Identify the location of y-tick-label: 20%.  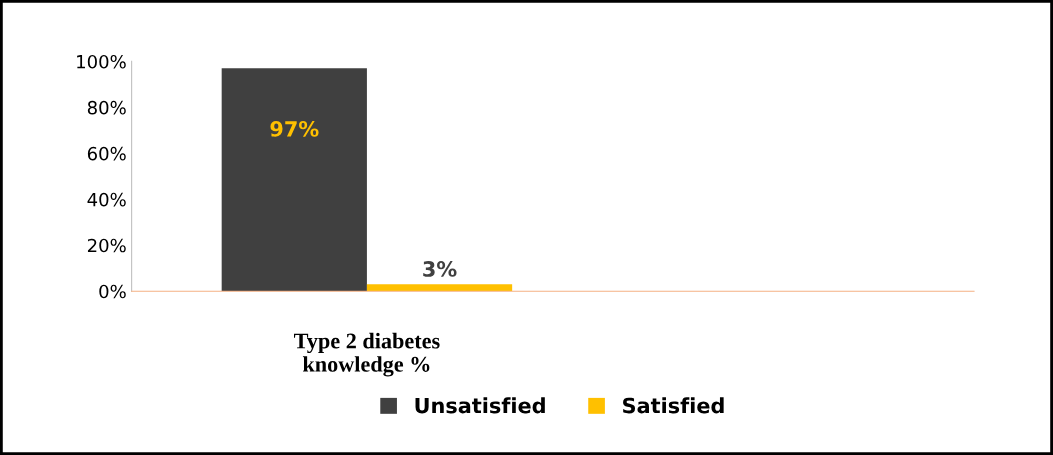
(106, 245).